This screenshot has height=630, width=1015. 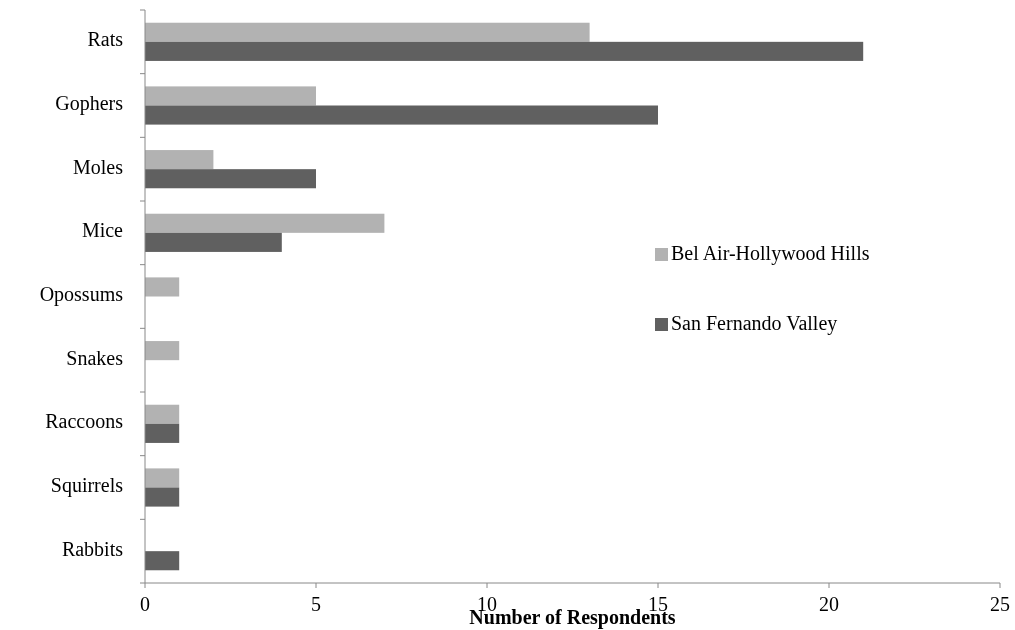 I want to click on y-tick-label: Raccoons, so click(x=84, y=421).